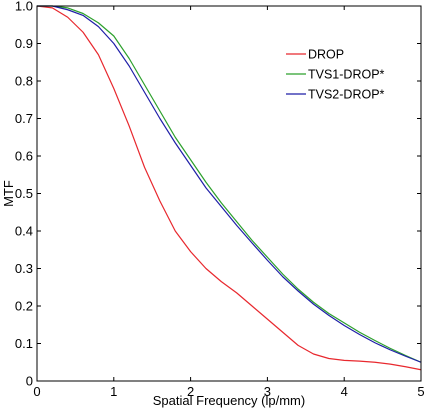 Image resolution: width=425 pixels, height=412 pixels. What do you see at coordinates (420, 391) in the screenshot?
I see `x-tick-label: 5` at bounding box center [420, 391].